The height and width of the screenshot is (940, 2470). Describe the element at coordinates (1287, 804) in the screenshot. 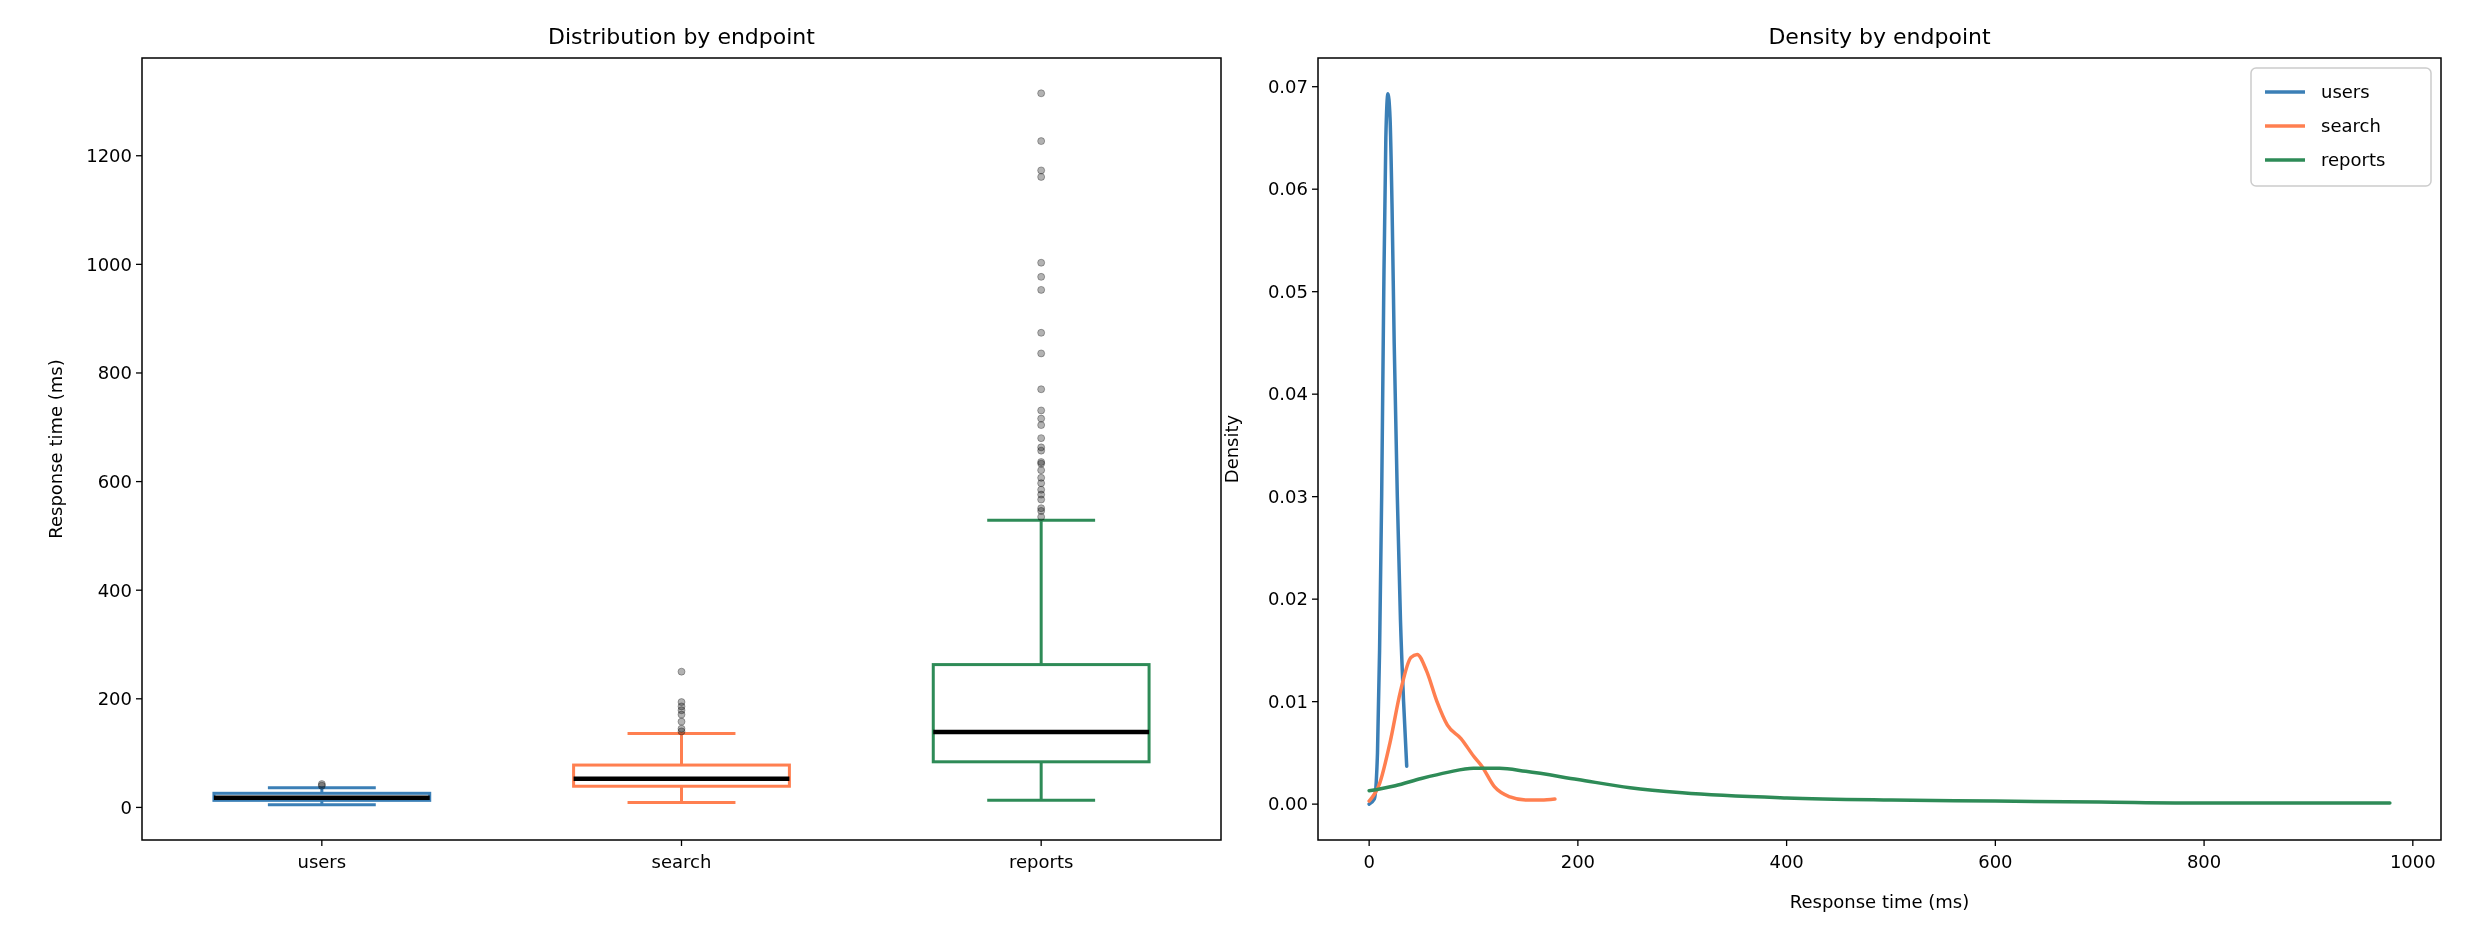

I see `y-tick-label: 0.00` at that location.